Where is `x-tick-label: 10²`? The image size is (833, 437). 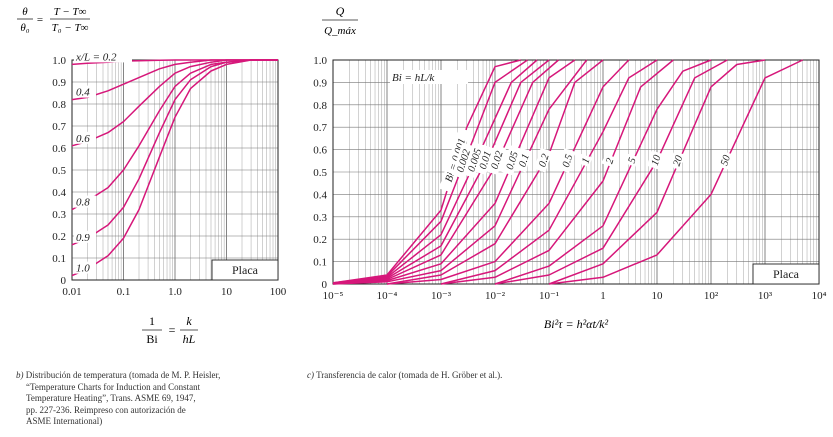 x-tick-label: 10² is located at coordinates (711, 296).